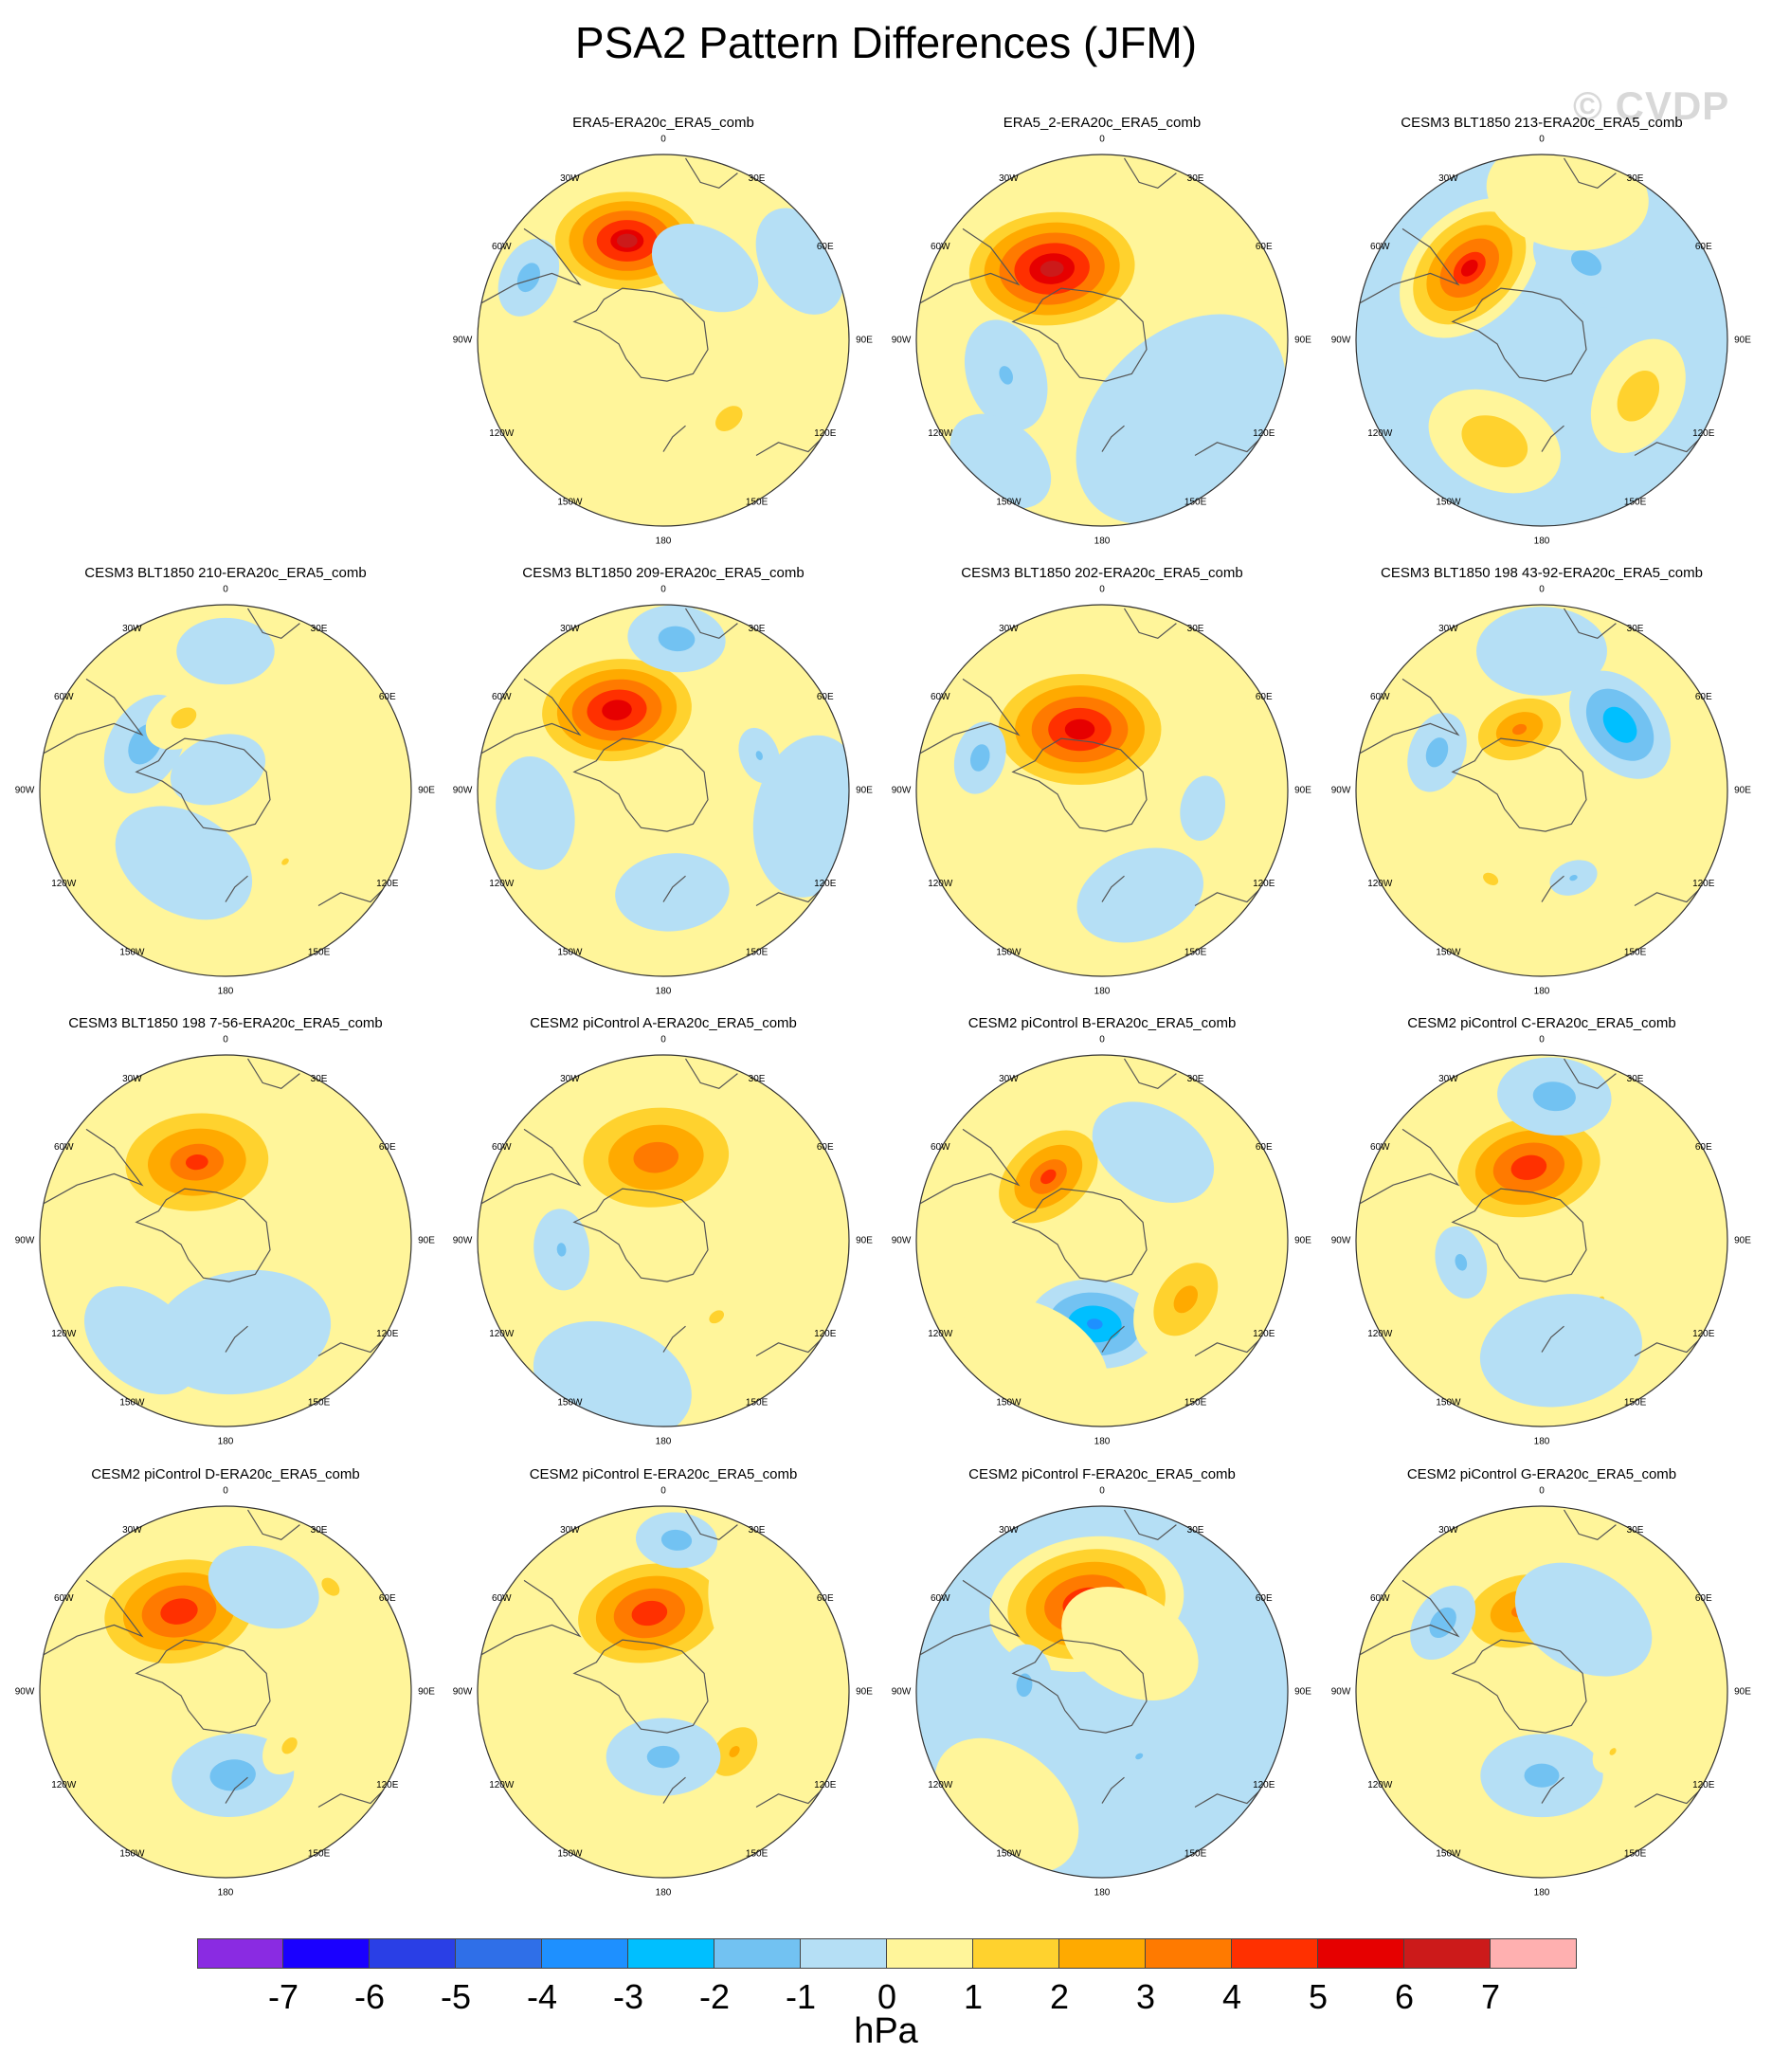 This screenshot has width=1772, height=2072. What do you see at coordinates (886, 2031) in the screenshot?
I see `colorbar-units: hPa` at bounding box center [886, 2031].